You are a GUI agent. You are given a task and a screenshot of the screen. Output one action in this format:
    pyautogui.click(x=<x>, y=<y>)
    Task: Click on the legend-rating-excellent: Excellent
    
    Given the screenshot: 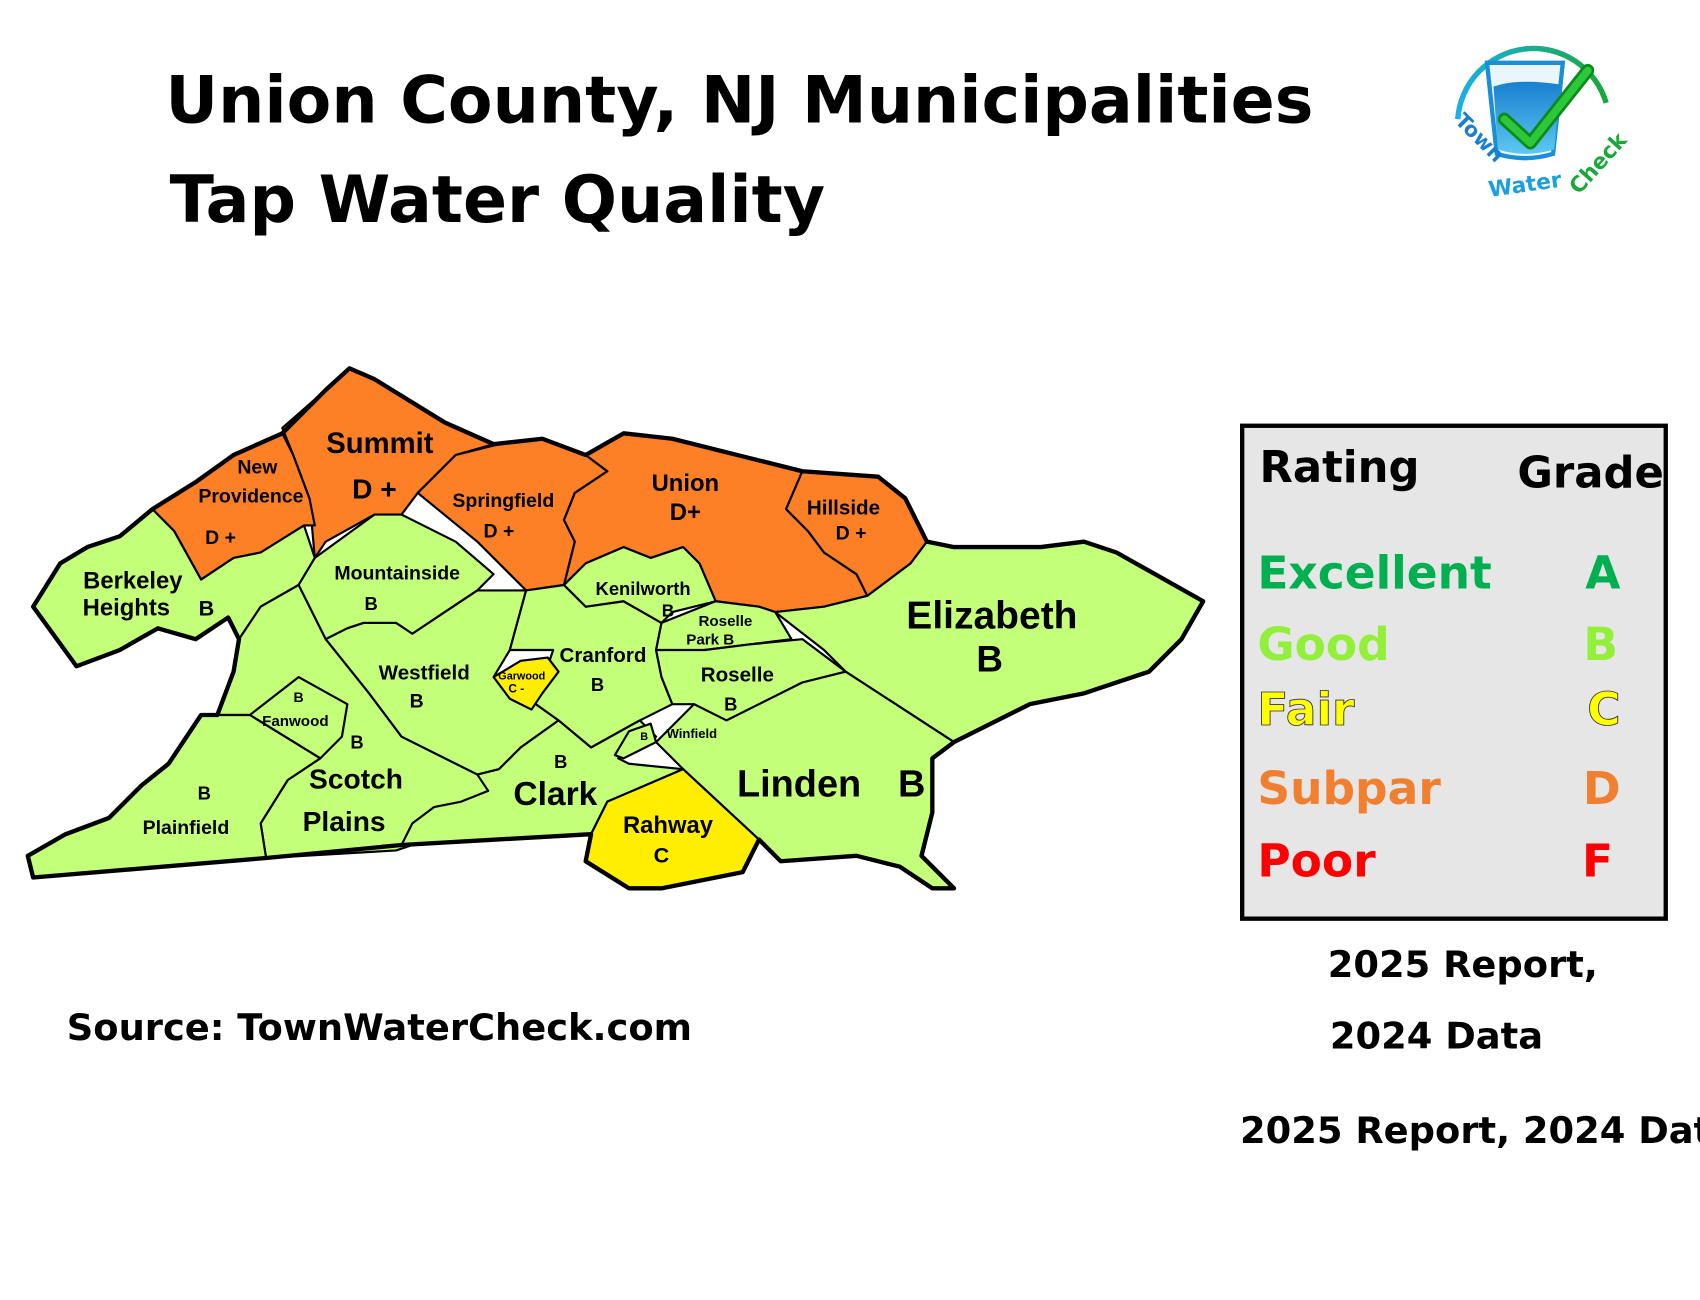 What is the action you would take?
    pyautogui.click(x=1374, y=572)
    